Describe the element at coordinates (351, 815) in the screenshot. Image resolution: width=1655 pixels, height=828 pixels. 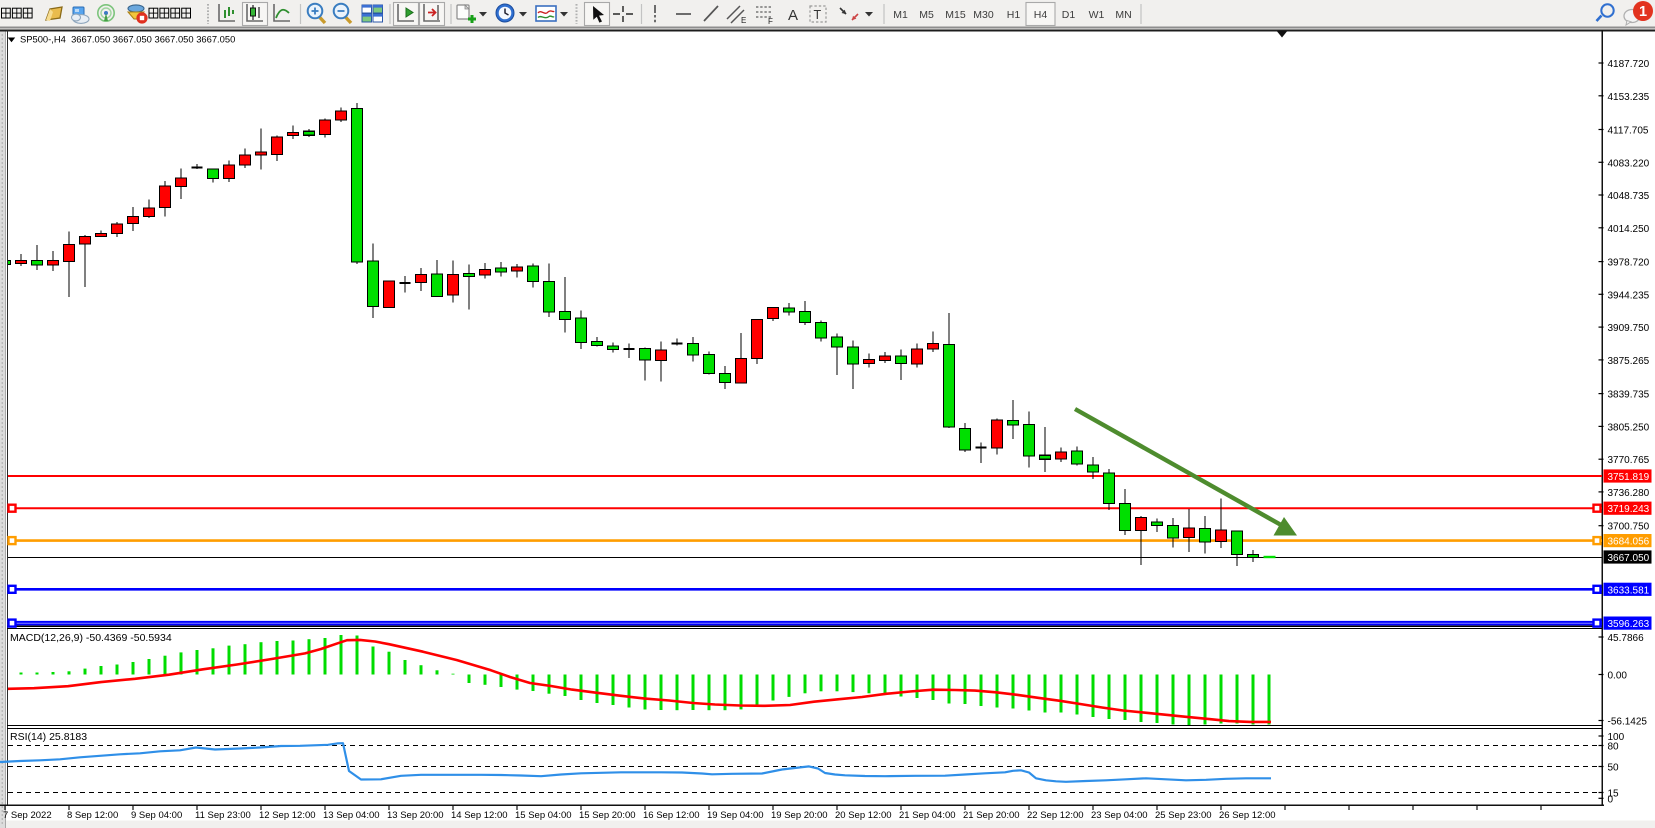
I see `svg-text: 13 Sep 04:00` at that location.